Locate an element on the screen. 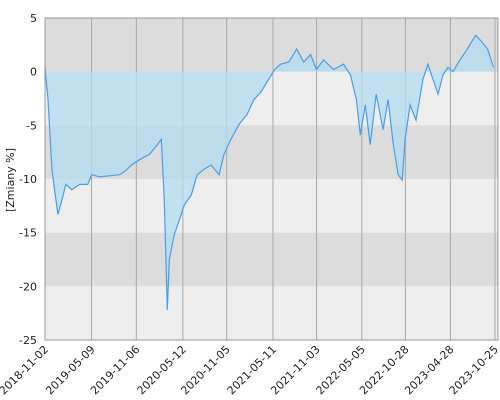 This screenshot has width=500, height=400. y-tick-label: -25 is located at coordinates (28, 340).